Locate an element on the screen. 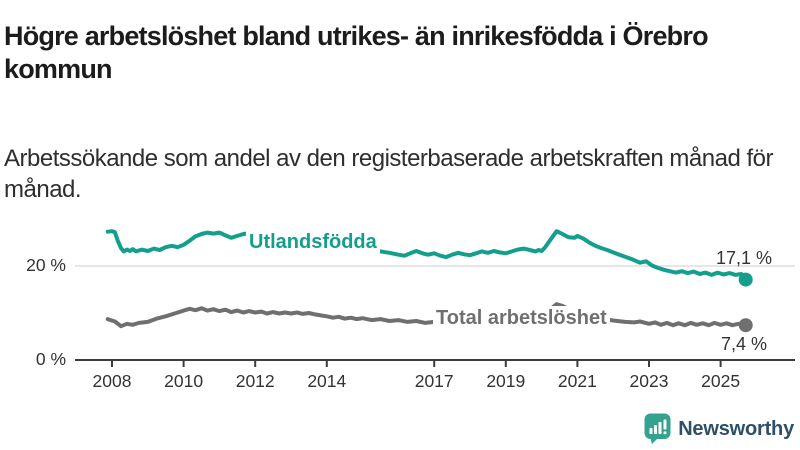 This screenshot has height=450, width=800. x-tick-label-2012: 2012 is located at coordinates (255, 381).